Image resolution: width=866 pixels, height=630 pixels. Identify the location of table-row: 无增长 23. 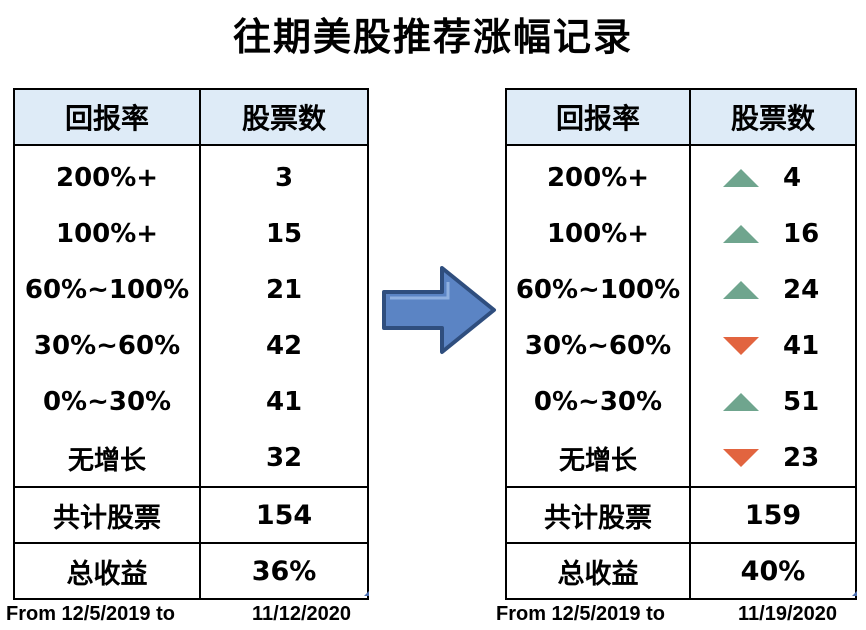
(681, 458).